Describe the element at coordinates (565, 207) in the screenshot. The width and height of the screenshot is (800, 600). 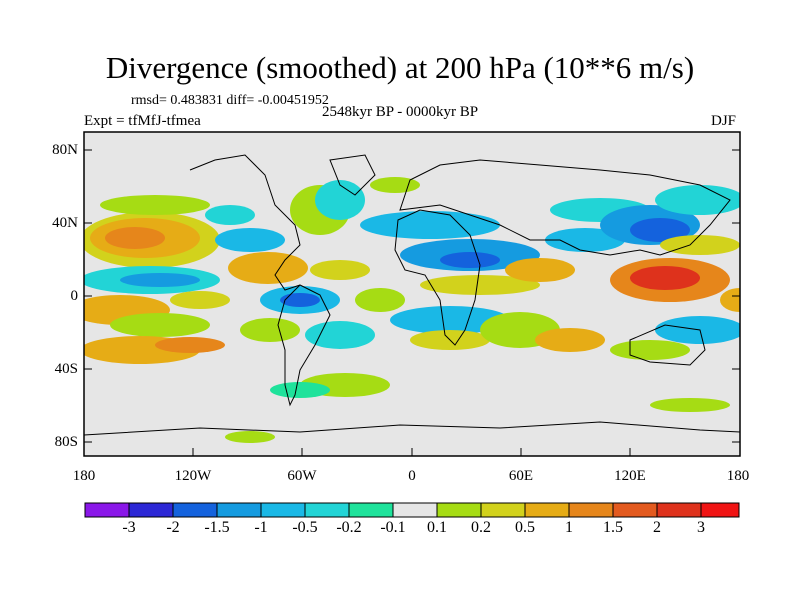
I see `eurasia-coastline` at that location.